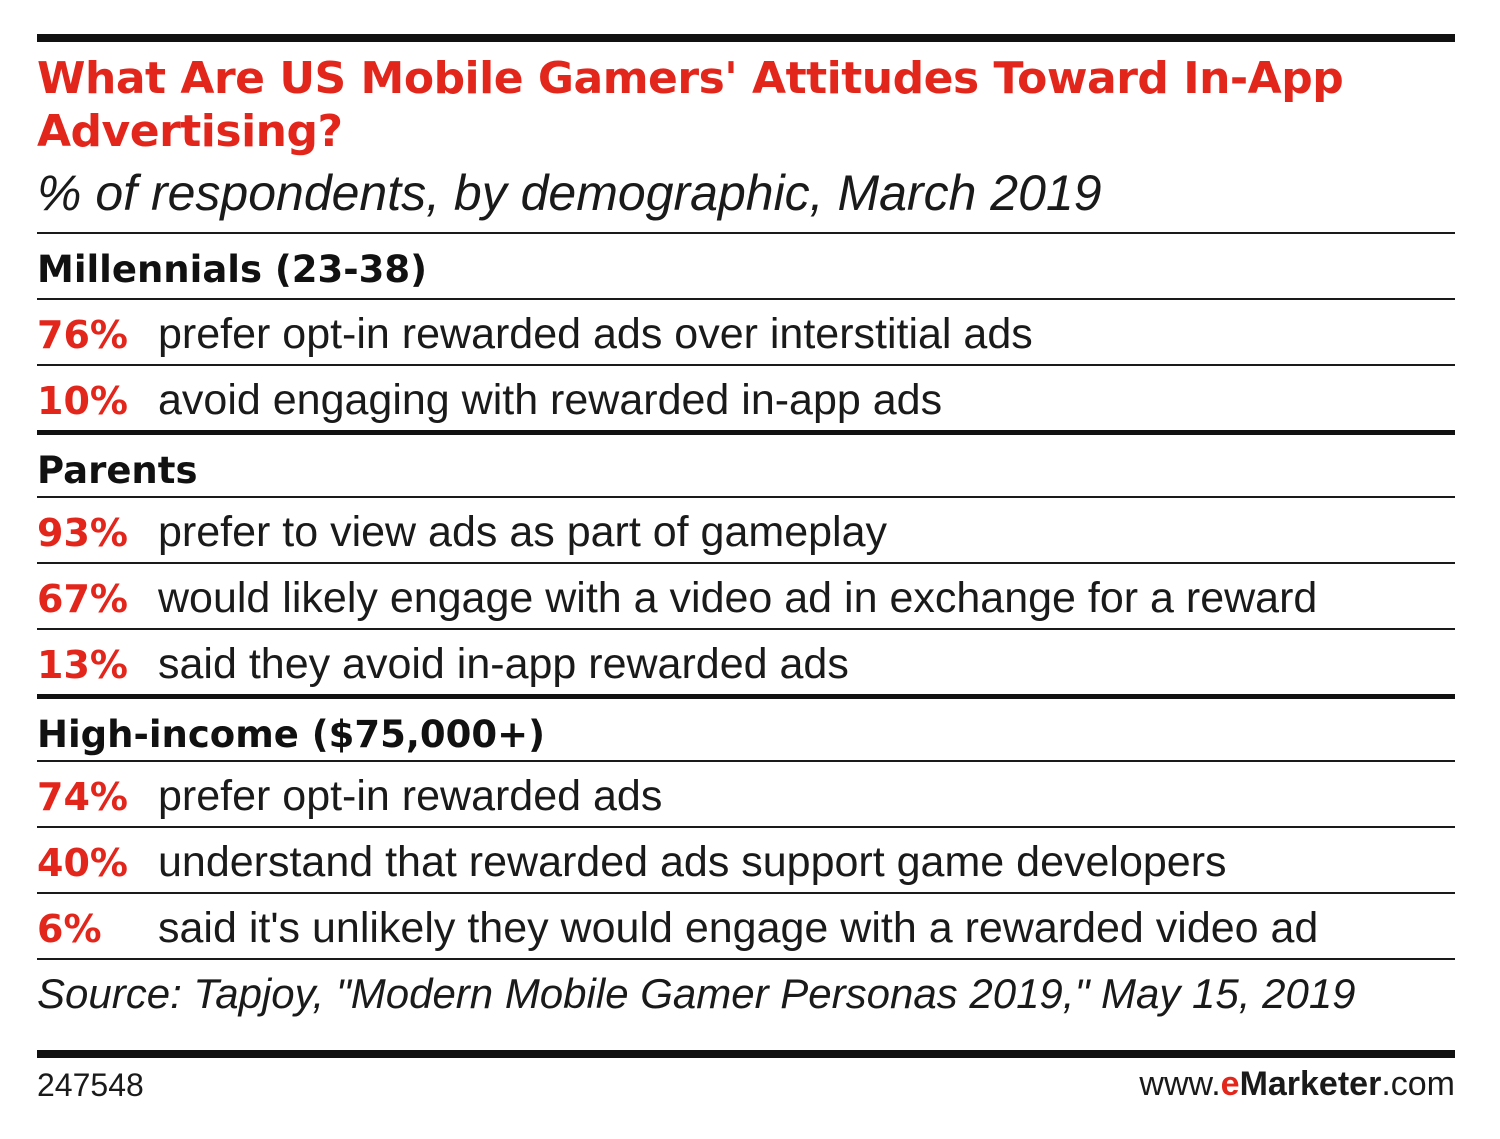  I want to click on percent-value: 6%, so click(69, 929).